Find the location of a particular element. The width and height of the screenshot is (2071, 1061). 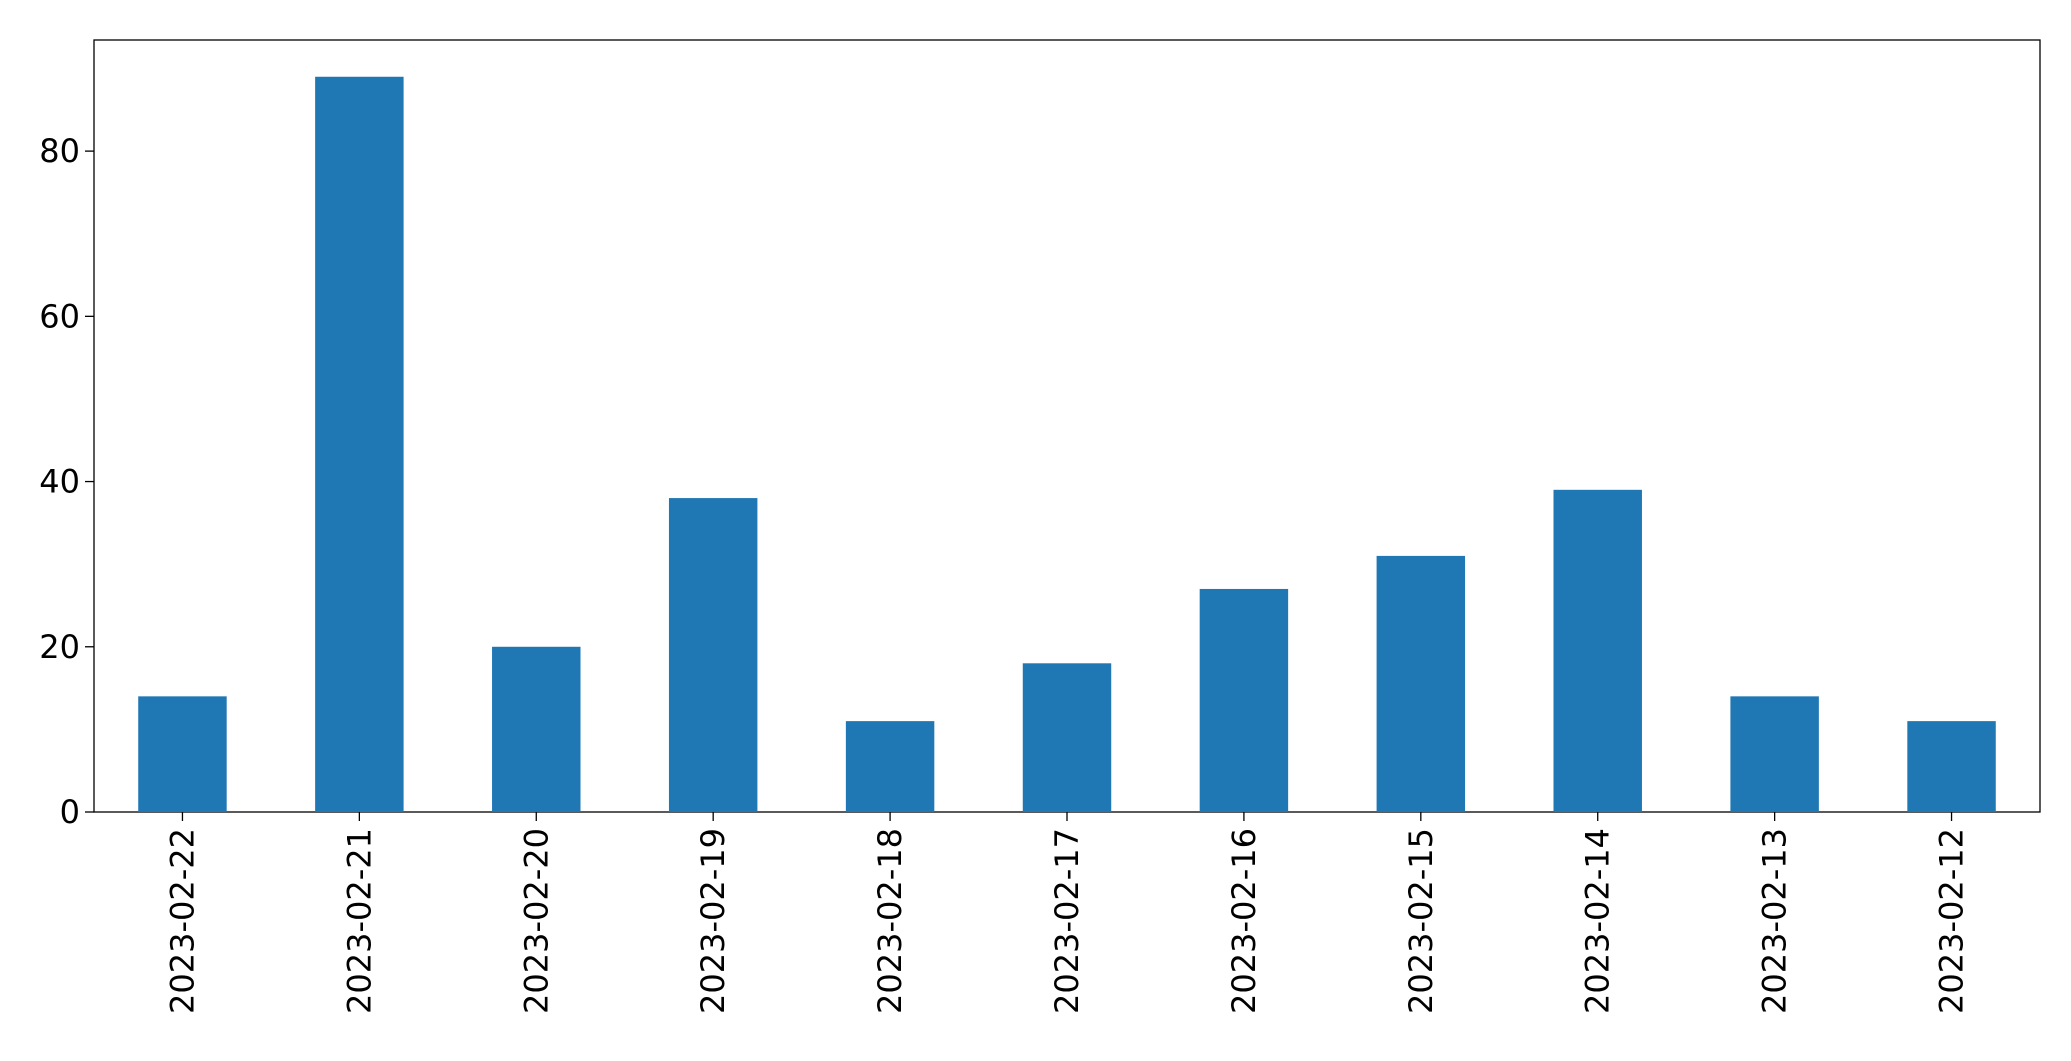

x-tick-label: 2023-02-19 is located at coordinates (713, 921).